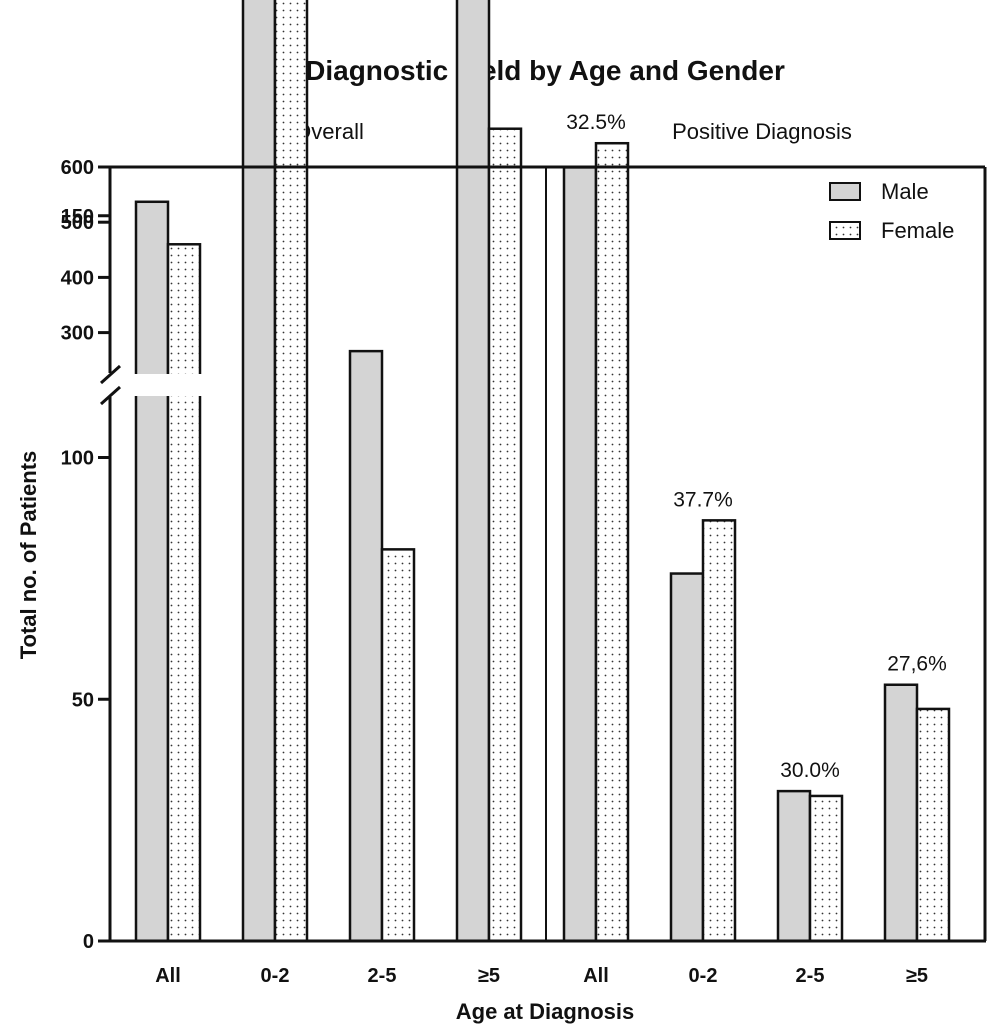 The height and width of the screenshot is (1027, 1001). I want to click on legend: Male Female, so click(891, 211).